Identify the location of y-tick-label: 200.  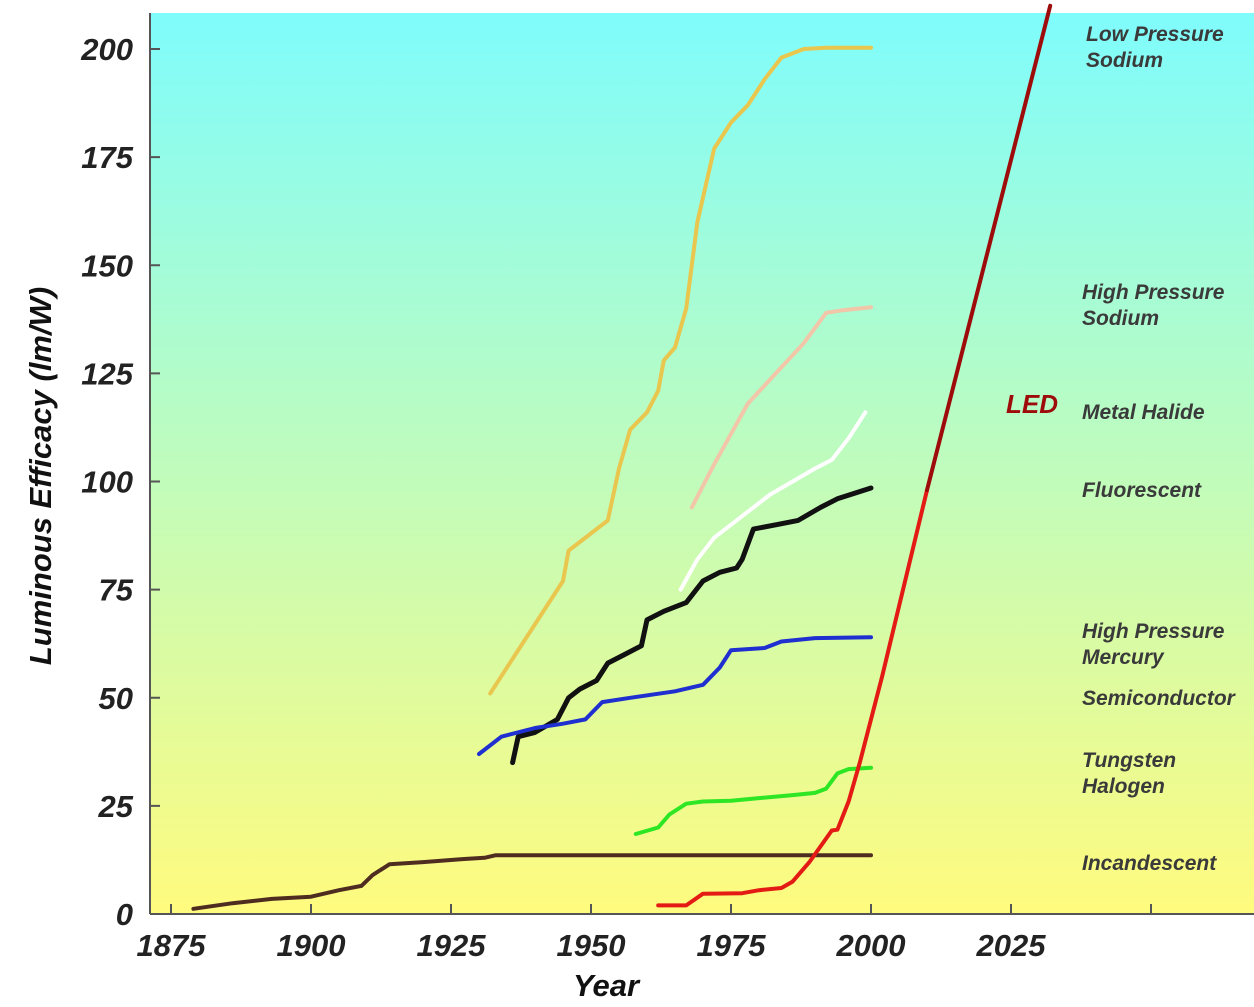
(106, 49).